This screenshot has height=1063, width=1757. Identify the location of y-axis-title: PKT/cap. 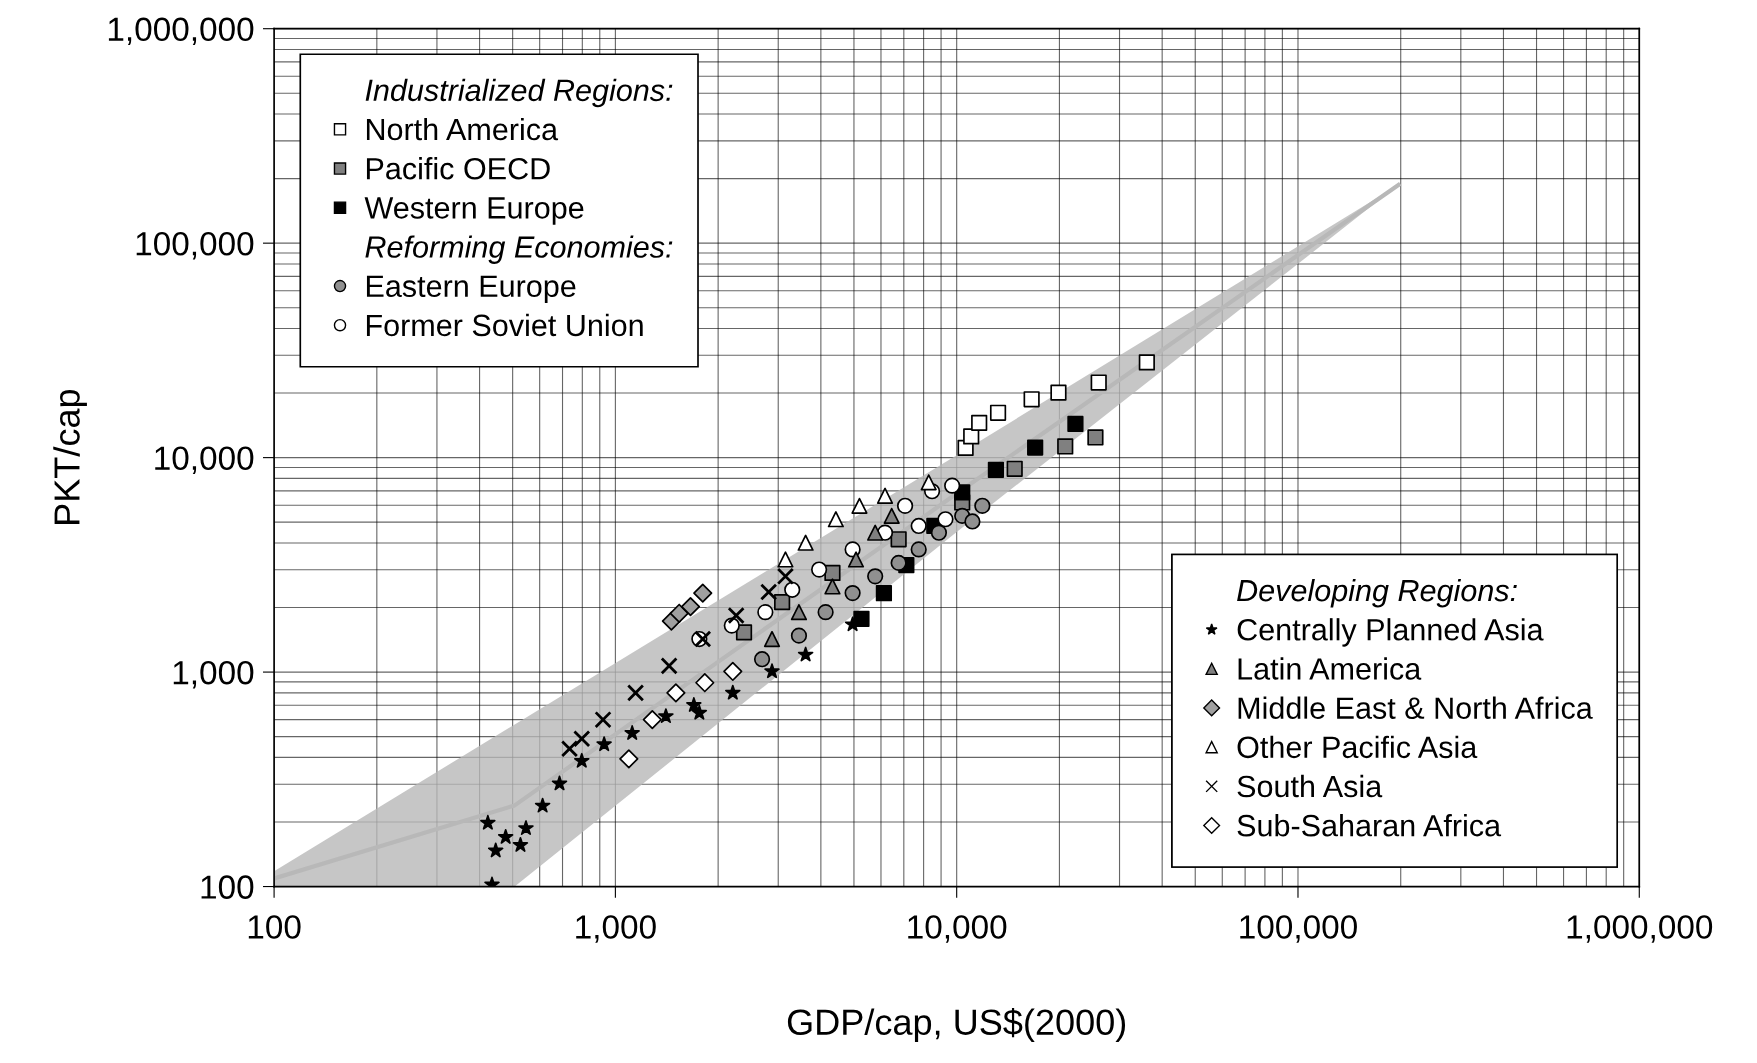
(70, 456).